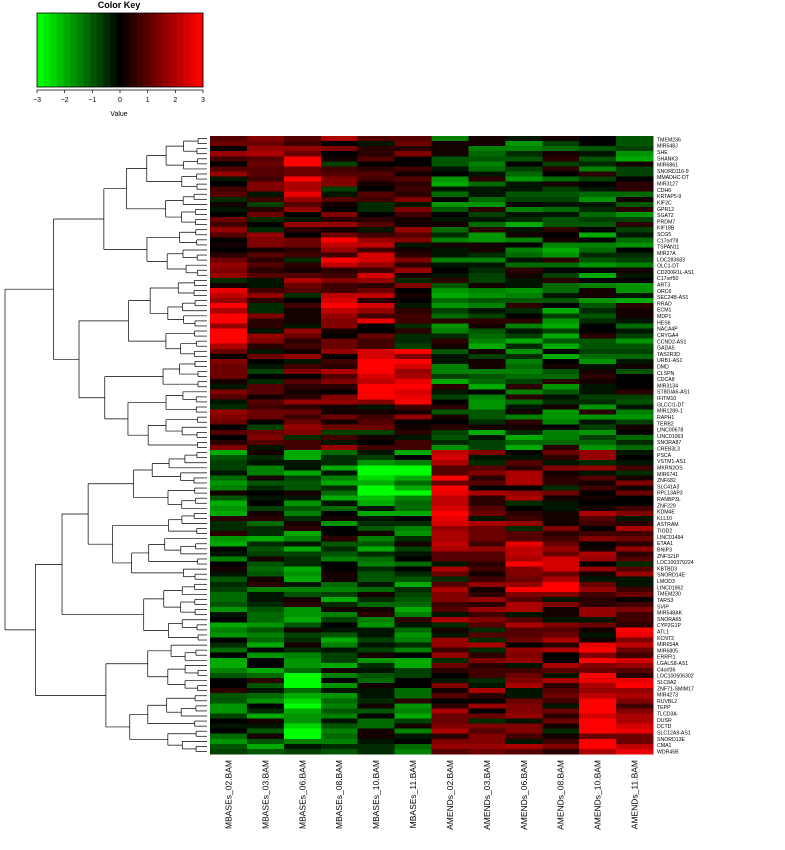  What do you see at coordinates (668, 487) in the screenshot?
I see `row-label: SLC41A3` at bounding box center [668, 487].